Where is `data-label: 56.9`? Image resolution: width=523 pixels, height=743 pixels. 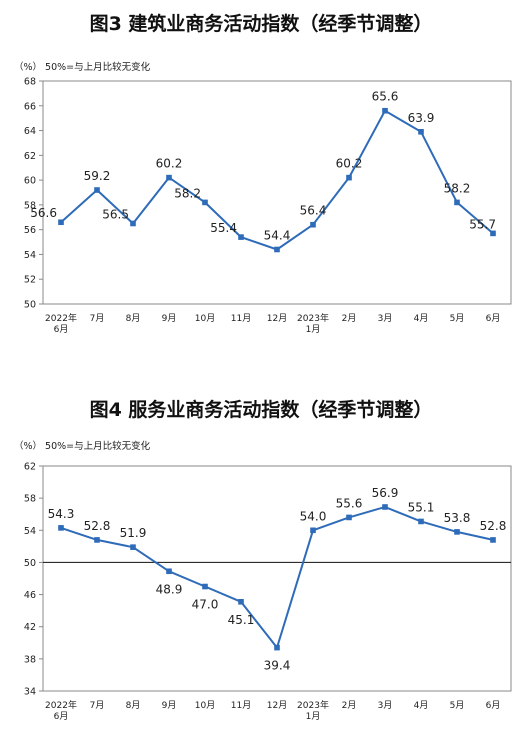
data-label: 56.9 is located at coordinates (385, 493).